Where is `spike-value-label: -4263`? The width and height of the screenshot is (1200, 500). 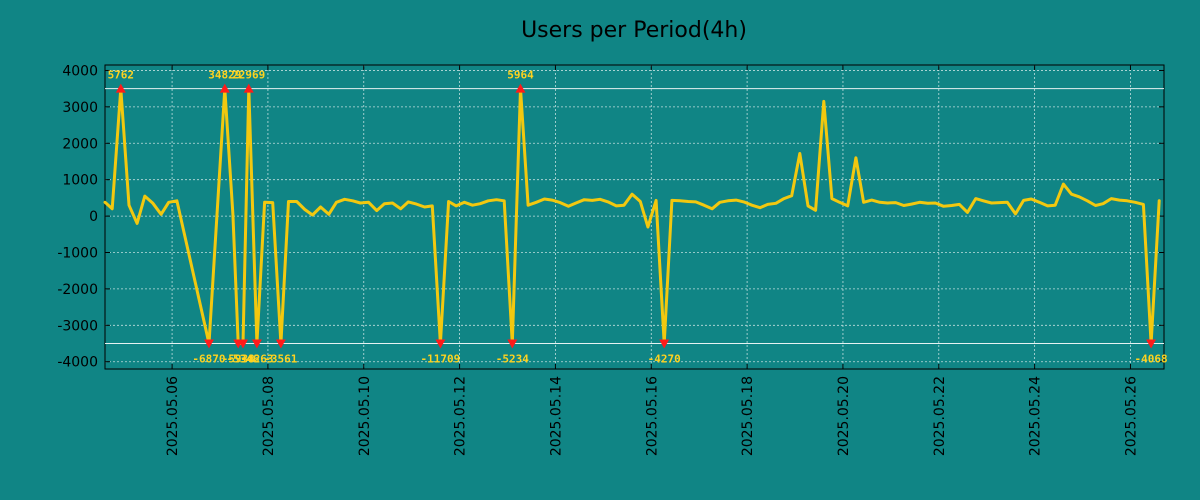
spike-value-label: -4263 is located at coordinates (256, 359).